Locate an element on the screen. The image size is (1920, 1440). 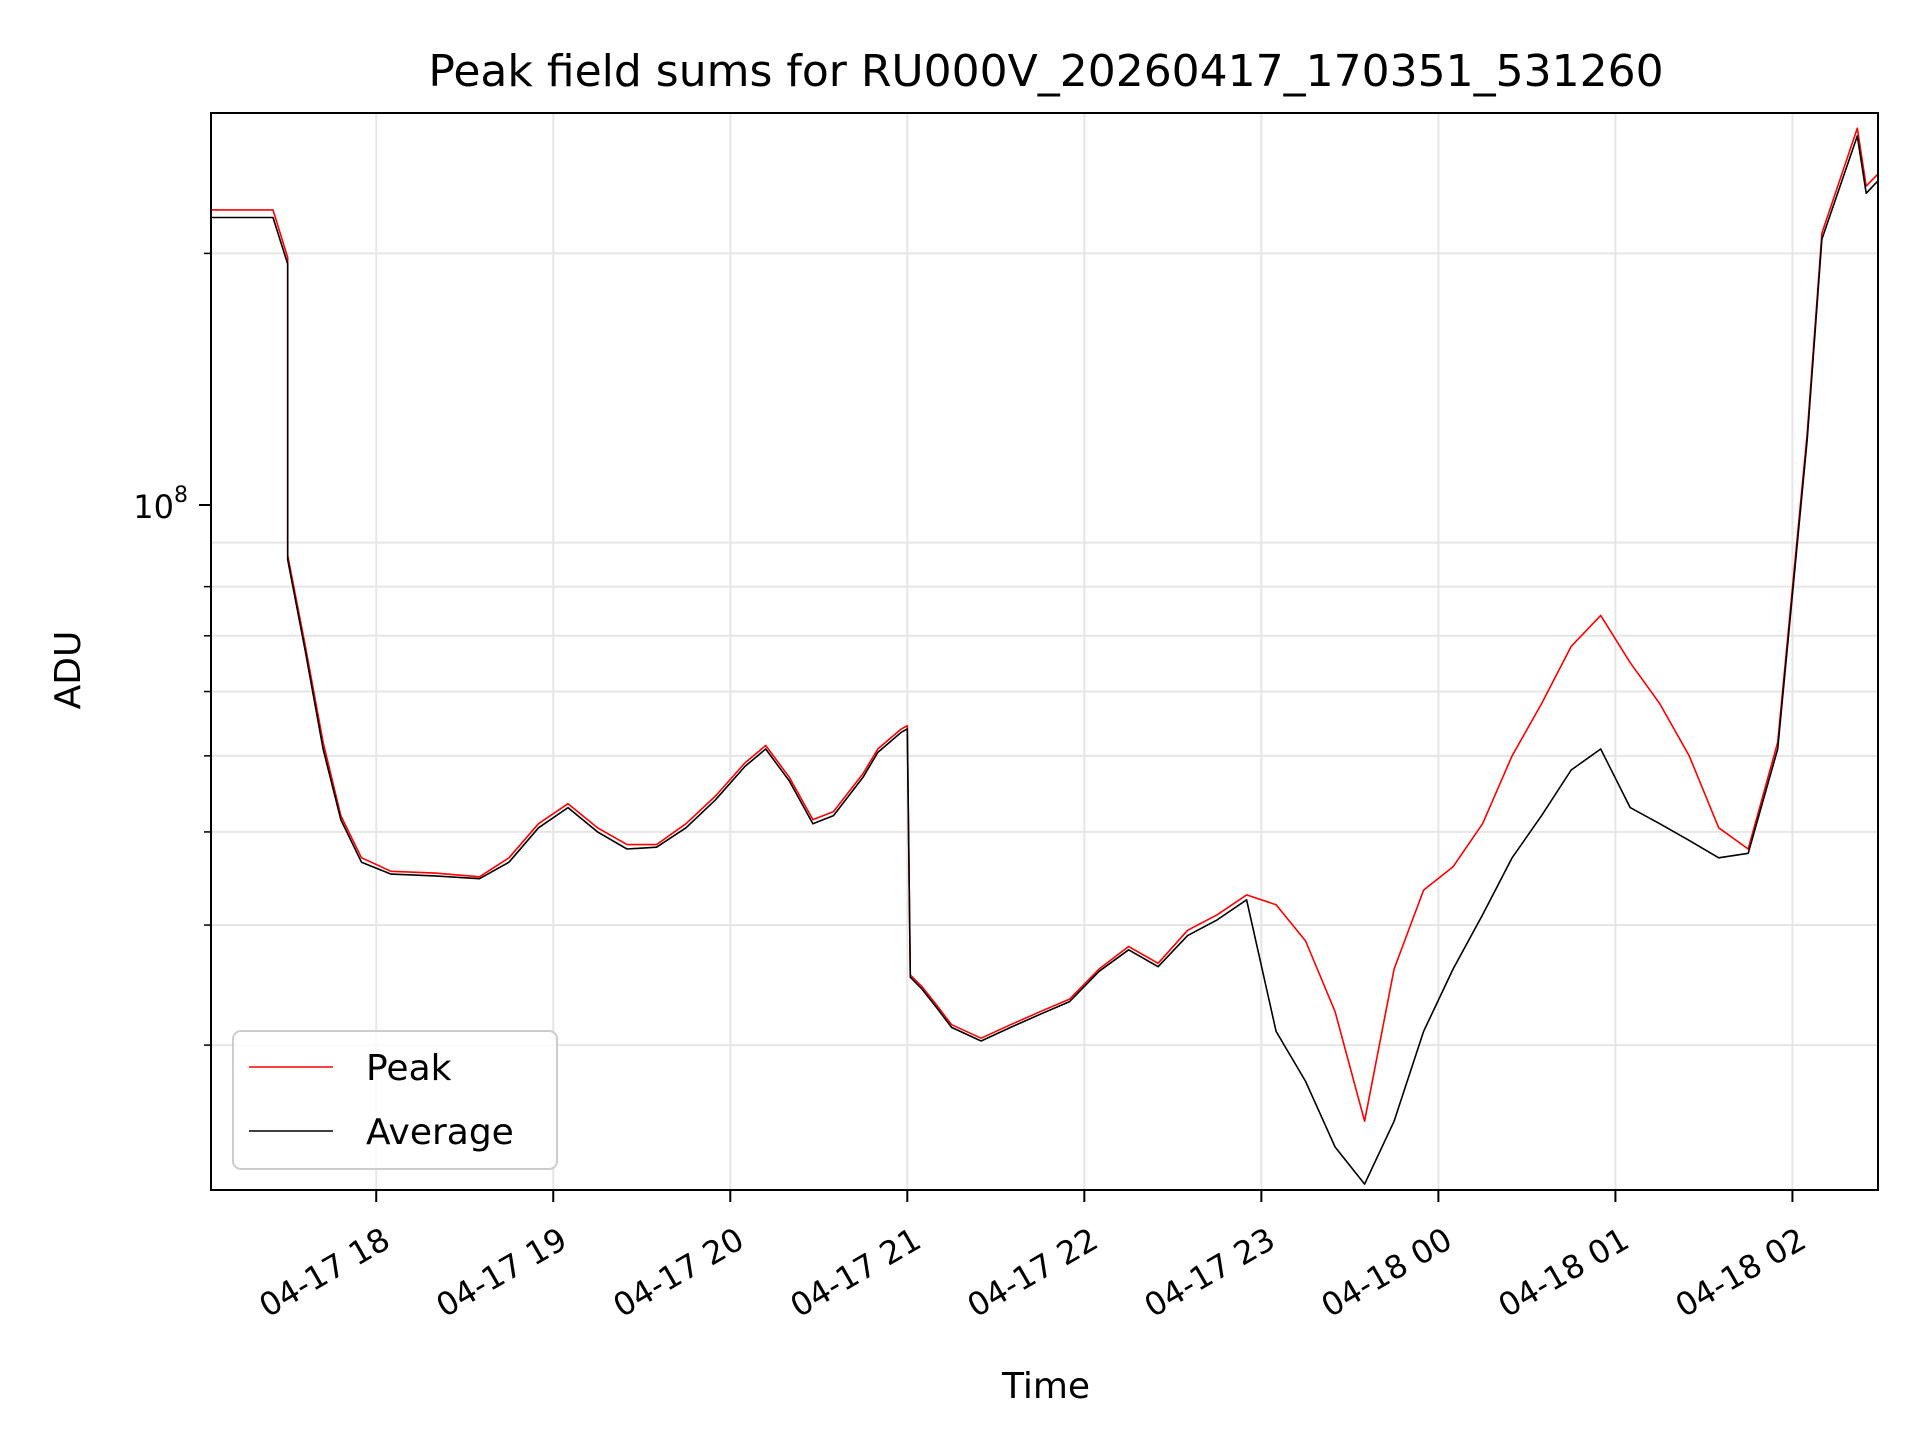
y-tick-base: 10 is located at coordinates (153, 507).